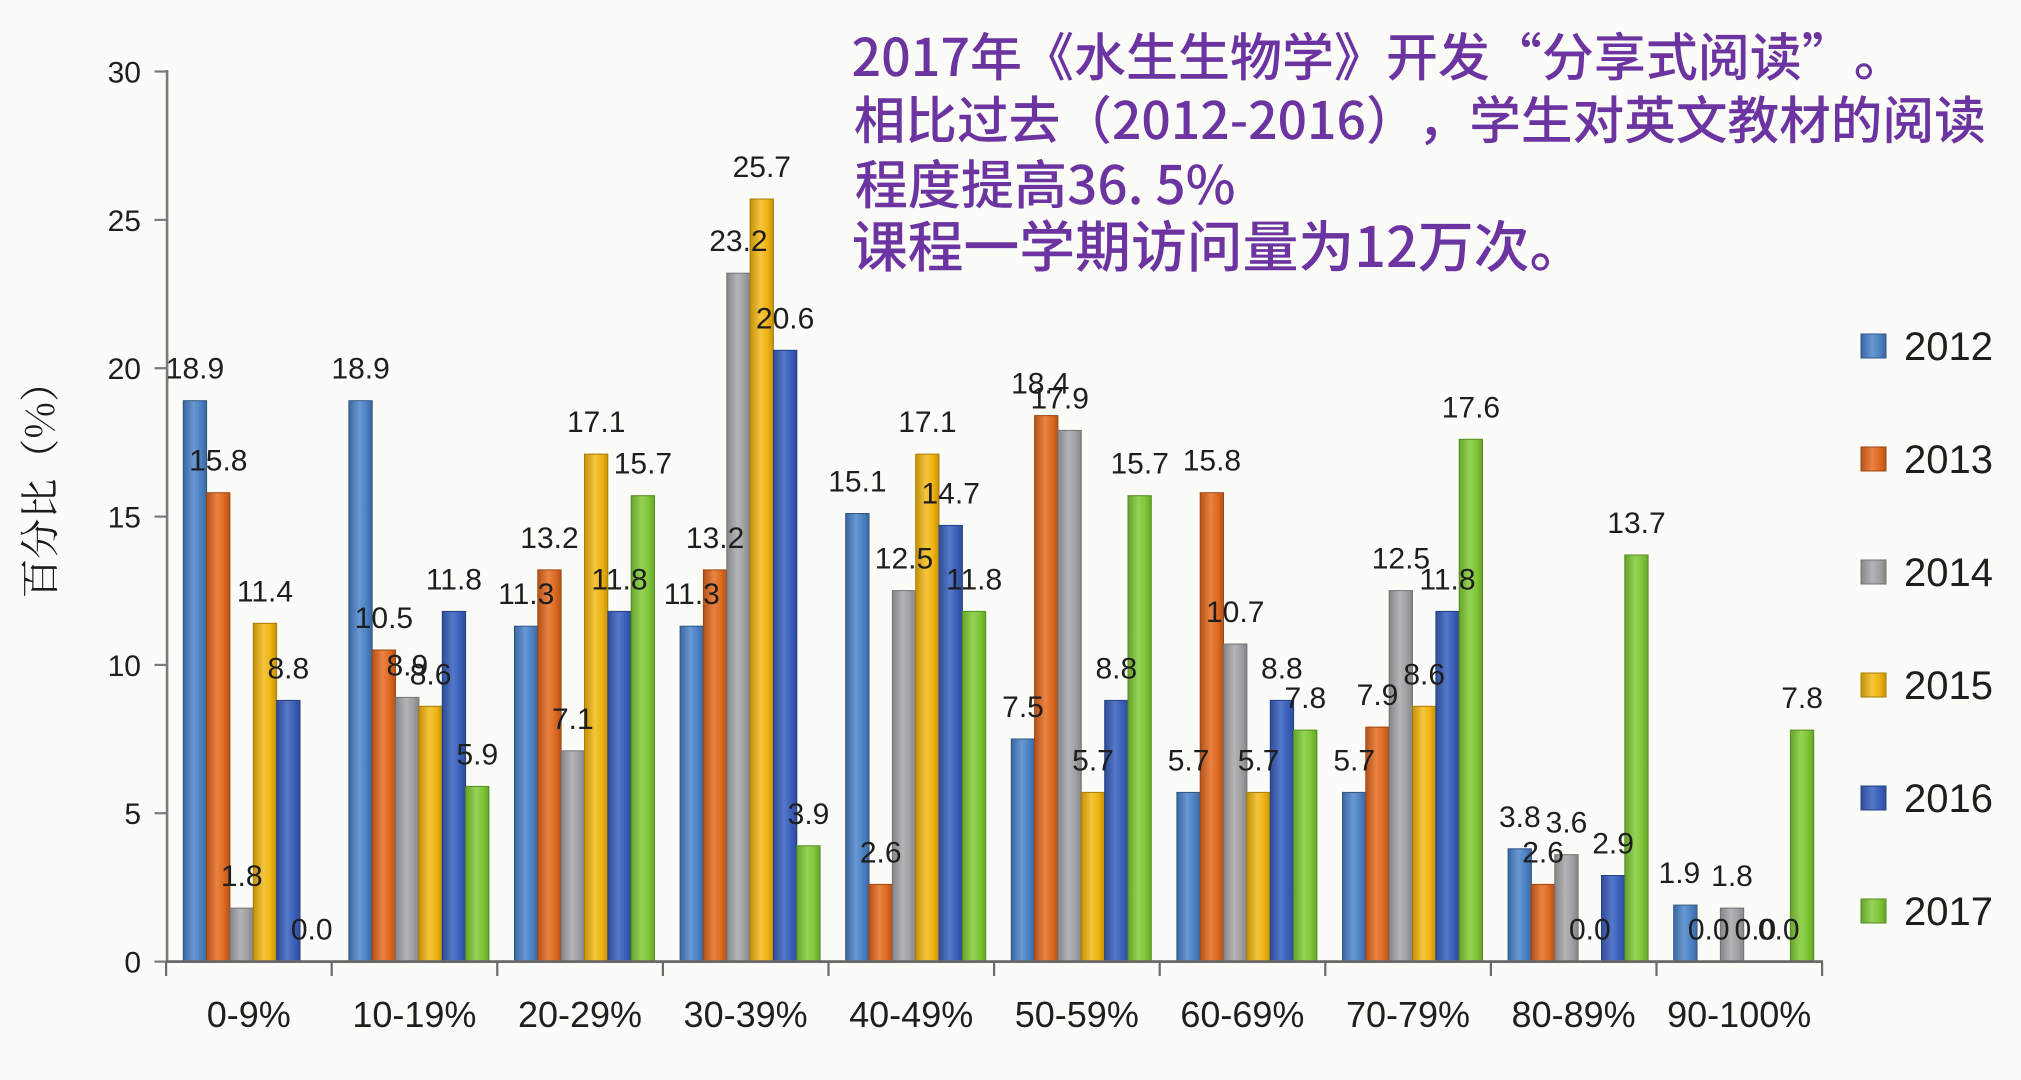 The width and height of the screenshot is (2021, 1080). What do you see at coordinates (1948, 347) in the screenshot?
I see `svg-text: 2012` at bounding box center [1948, 347].